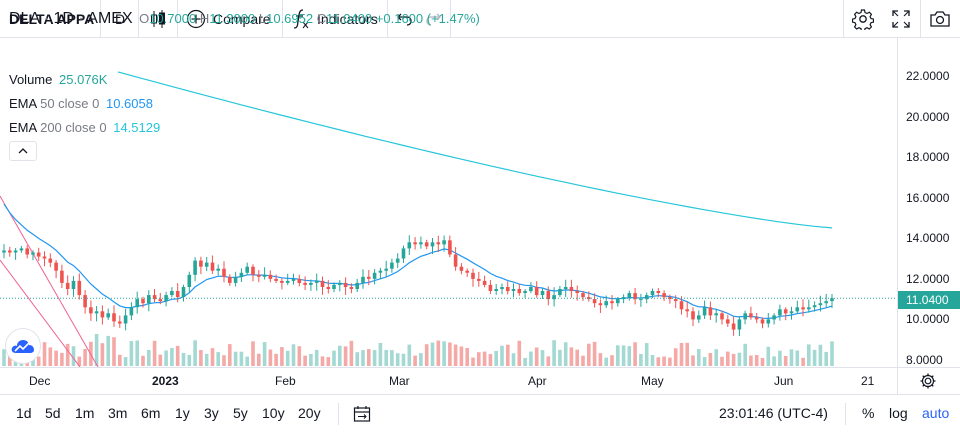  What do you see at coordinates (537, 381) in the screenshot?
I see `time-tick: Apr` at bounding box center [537, 381].